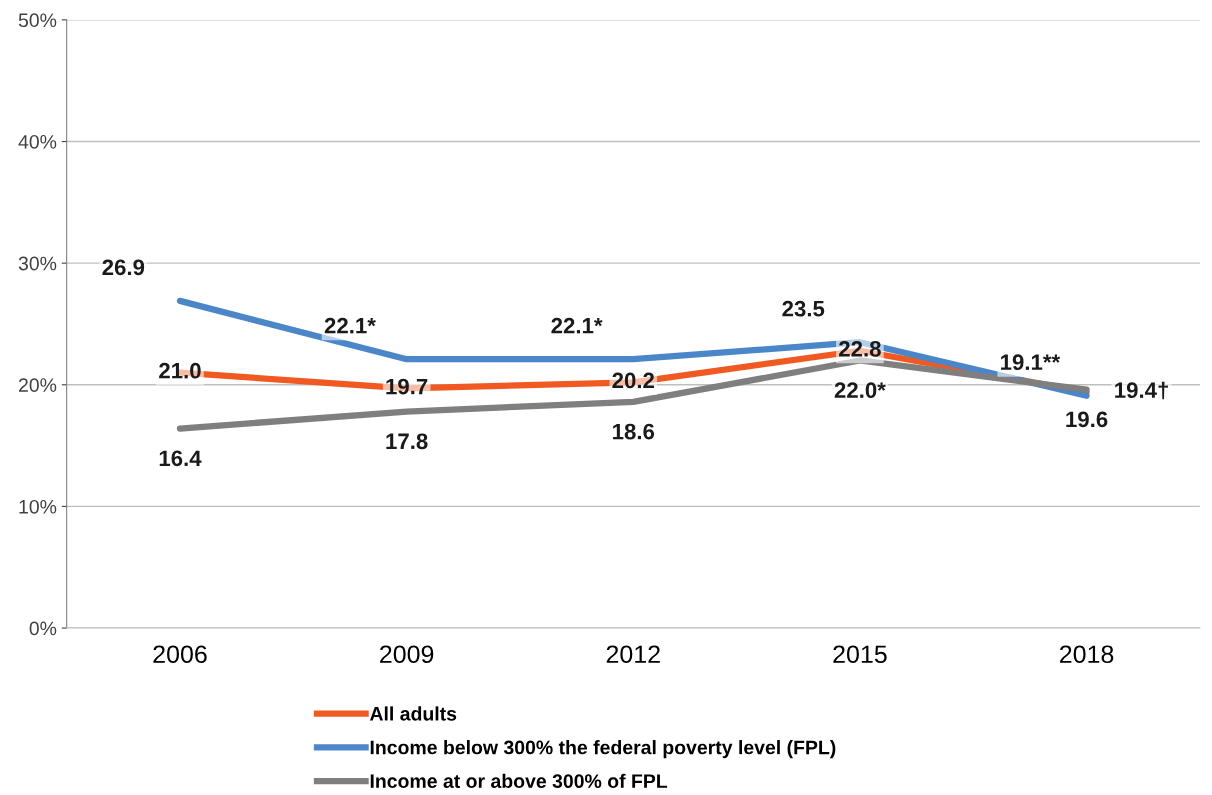  Describe the element at coordinates (603, 749) in the screenshot. I see `legend-label: Income below 300% the federal poverty level (FPL)` at that location.